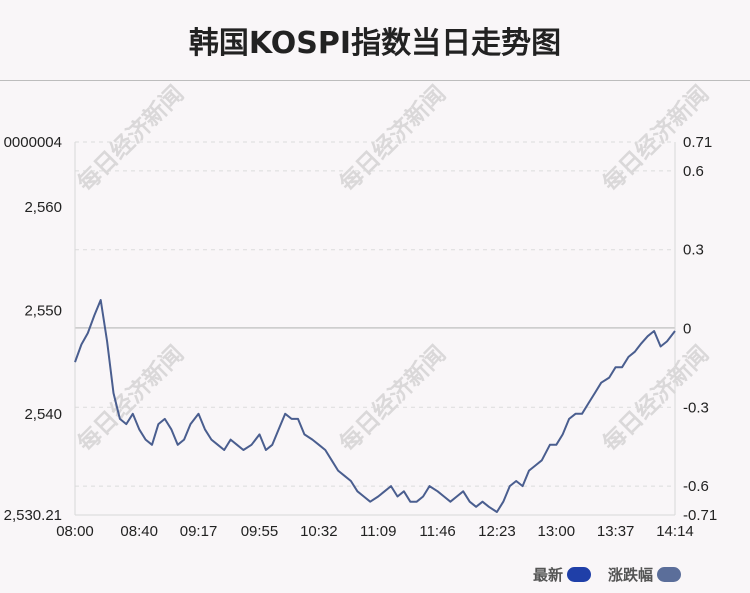  Describe the element at coordinates (33, 515) in the screenshot. I see `y-left-tick-label: 2,530.21` at that location.